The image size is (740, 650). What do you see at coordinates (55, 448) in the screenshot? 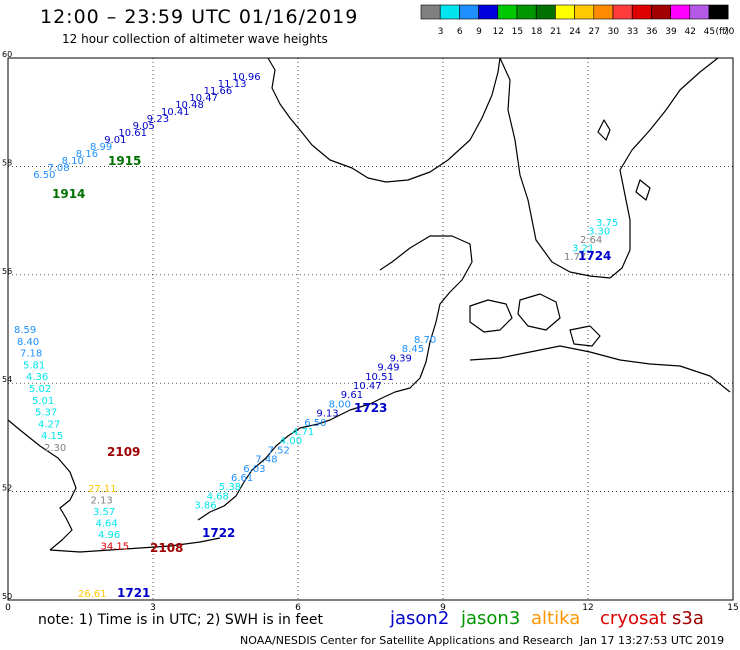
I see `wave-height-label: 2.30` at bounding box center [55, 448].